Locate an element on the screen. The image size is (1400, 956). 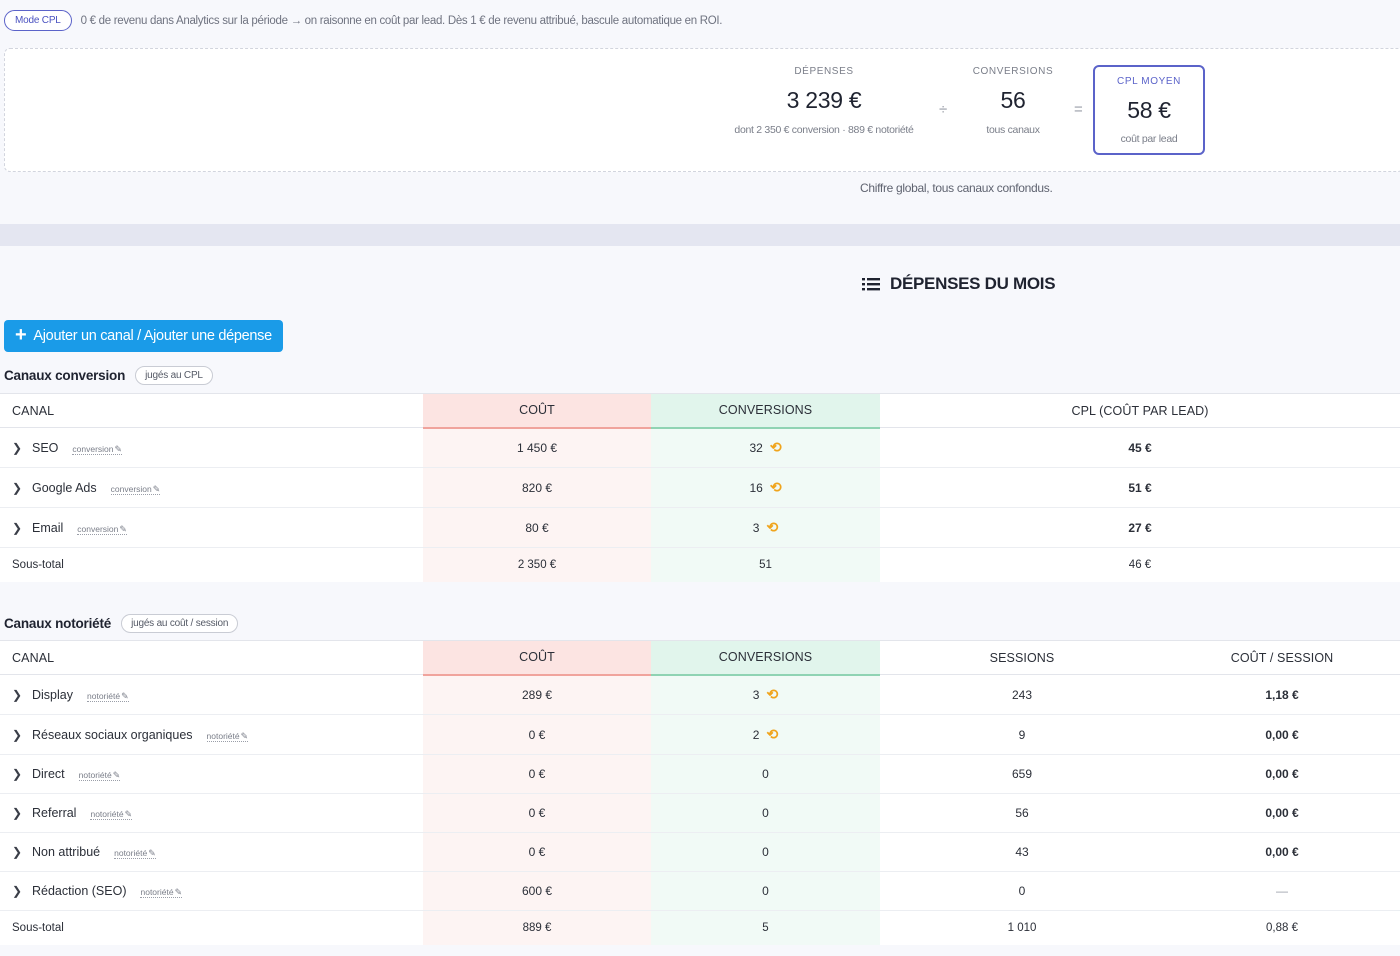
cost-cell: 600 € is located at coordinates (537, 891).